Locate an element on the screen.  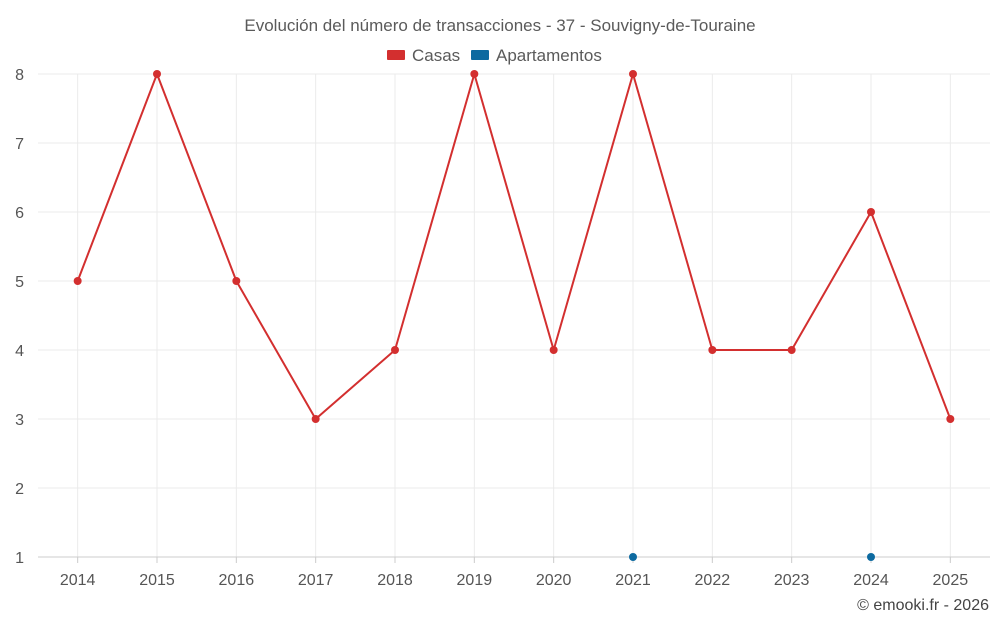
legend-label-apartamentos: Apartamentos is located at coordinates (549, 55).